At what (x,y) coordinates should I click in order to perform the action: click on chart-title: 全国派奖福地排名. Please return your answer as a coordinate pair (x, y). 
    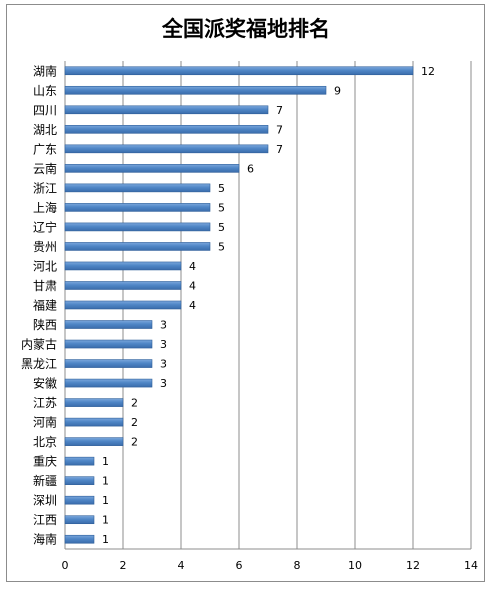
    Looking at the image, I should click on (245, 29).